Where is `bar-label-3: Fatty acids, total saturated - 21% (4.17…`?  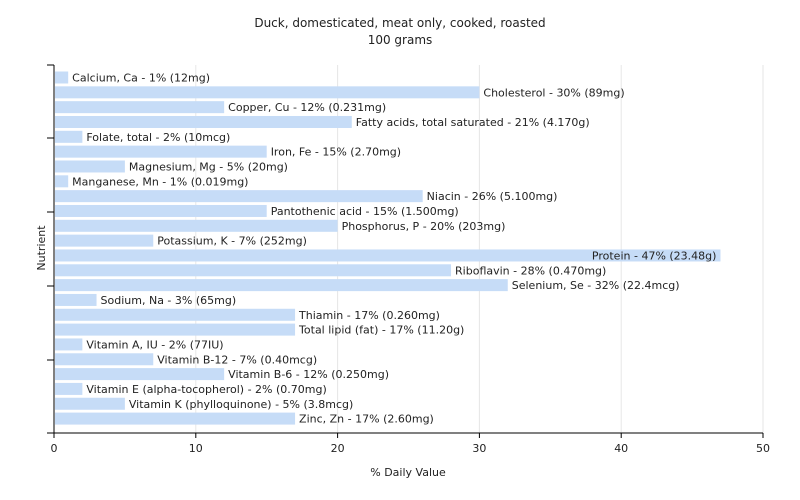
bar-label-3: Fatty acids, total saturated - 21% (4.17… is located at coordinates (473, 122).